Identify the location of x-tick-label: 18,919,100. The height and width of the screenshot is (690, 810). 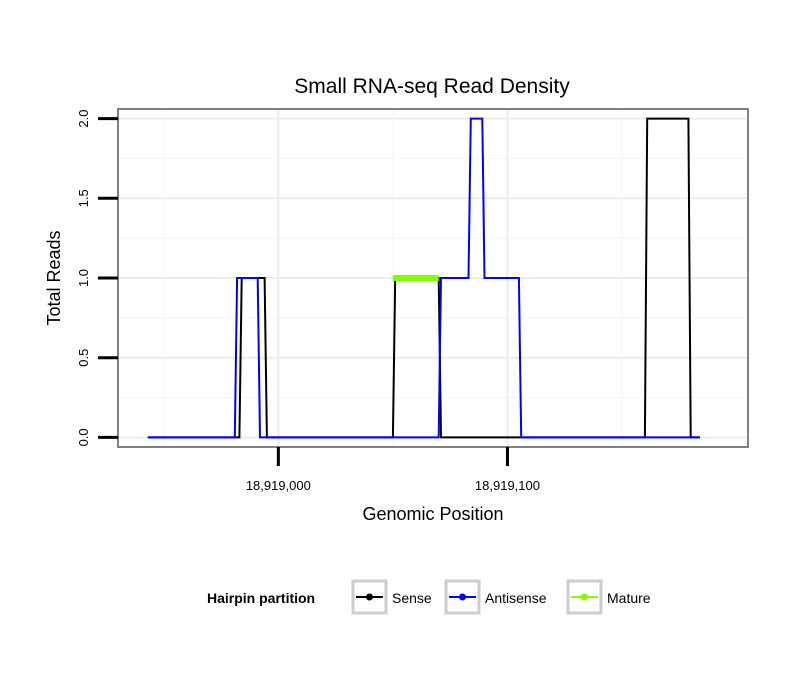
(507, 485).